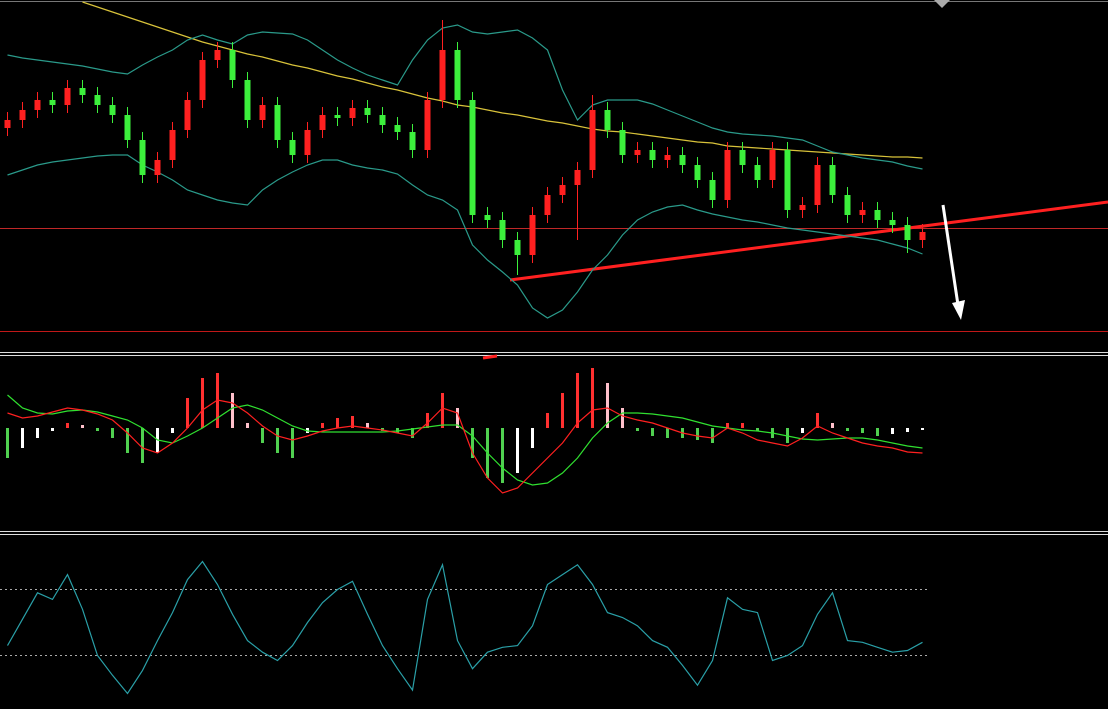  I want to click on arrow, so click(950, 255).